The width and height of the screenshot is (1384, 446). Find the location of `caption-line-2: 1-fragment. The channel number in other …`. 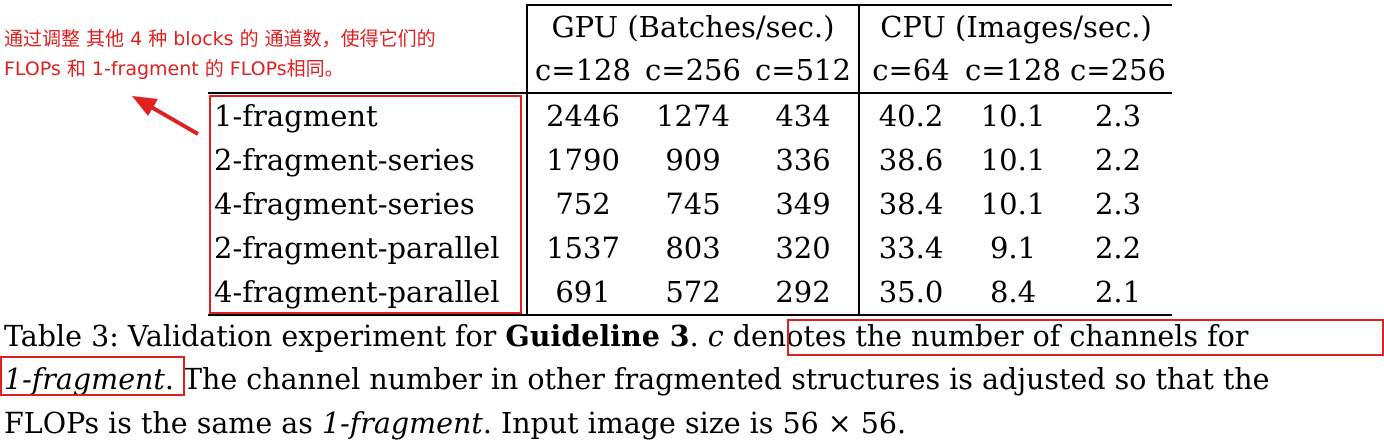

caption-line-2: 1-fragment. The channel number in other … is located at coordinates (694, 380).